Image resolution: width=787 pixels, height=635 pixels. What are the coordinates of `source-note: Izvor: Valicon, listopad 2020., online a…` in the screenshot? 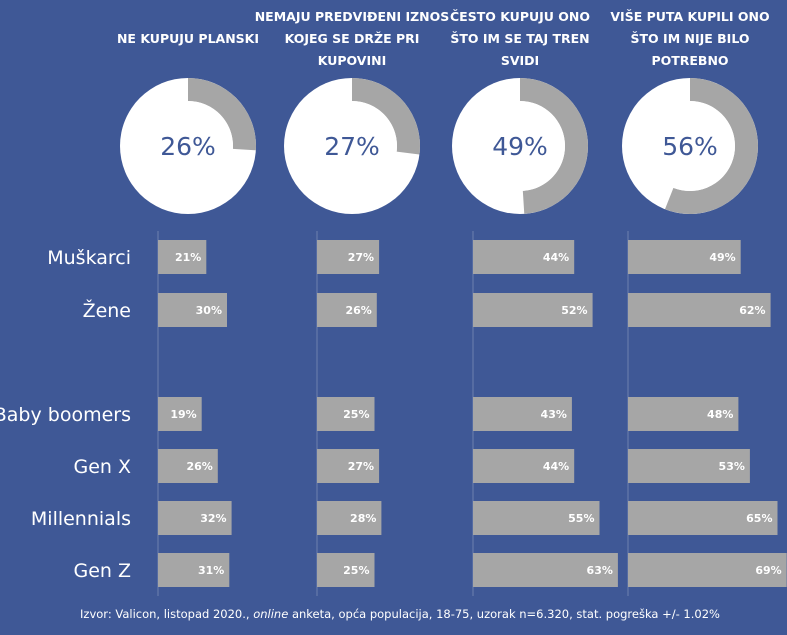 It's located at (400, 614).